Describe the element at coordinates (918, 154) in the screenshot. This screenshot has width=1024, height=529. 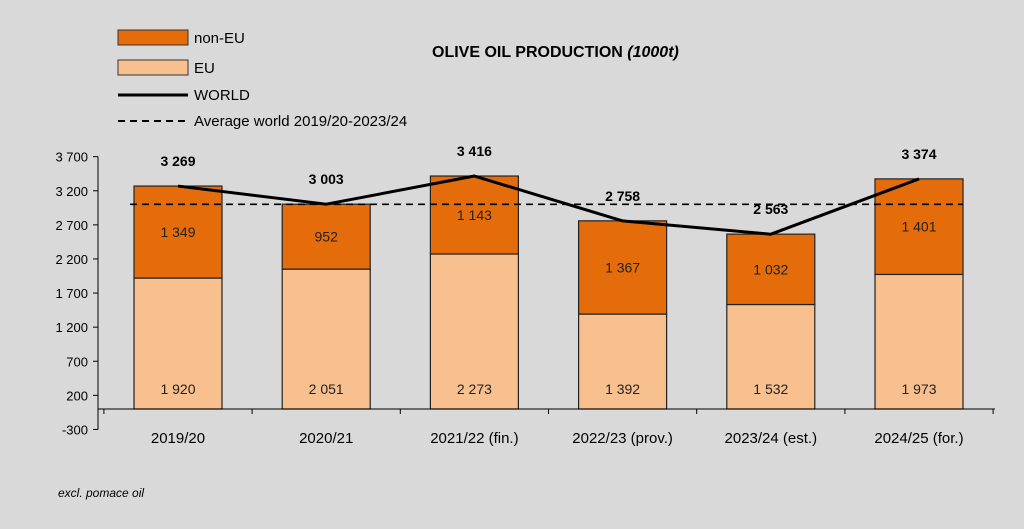
I see `data-label-world: 3 374` at that location.